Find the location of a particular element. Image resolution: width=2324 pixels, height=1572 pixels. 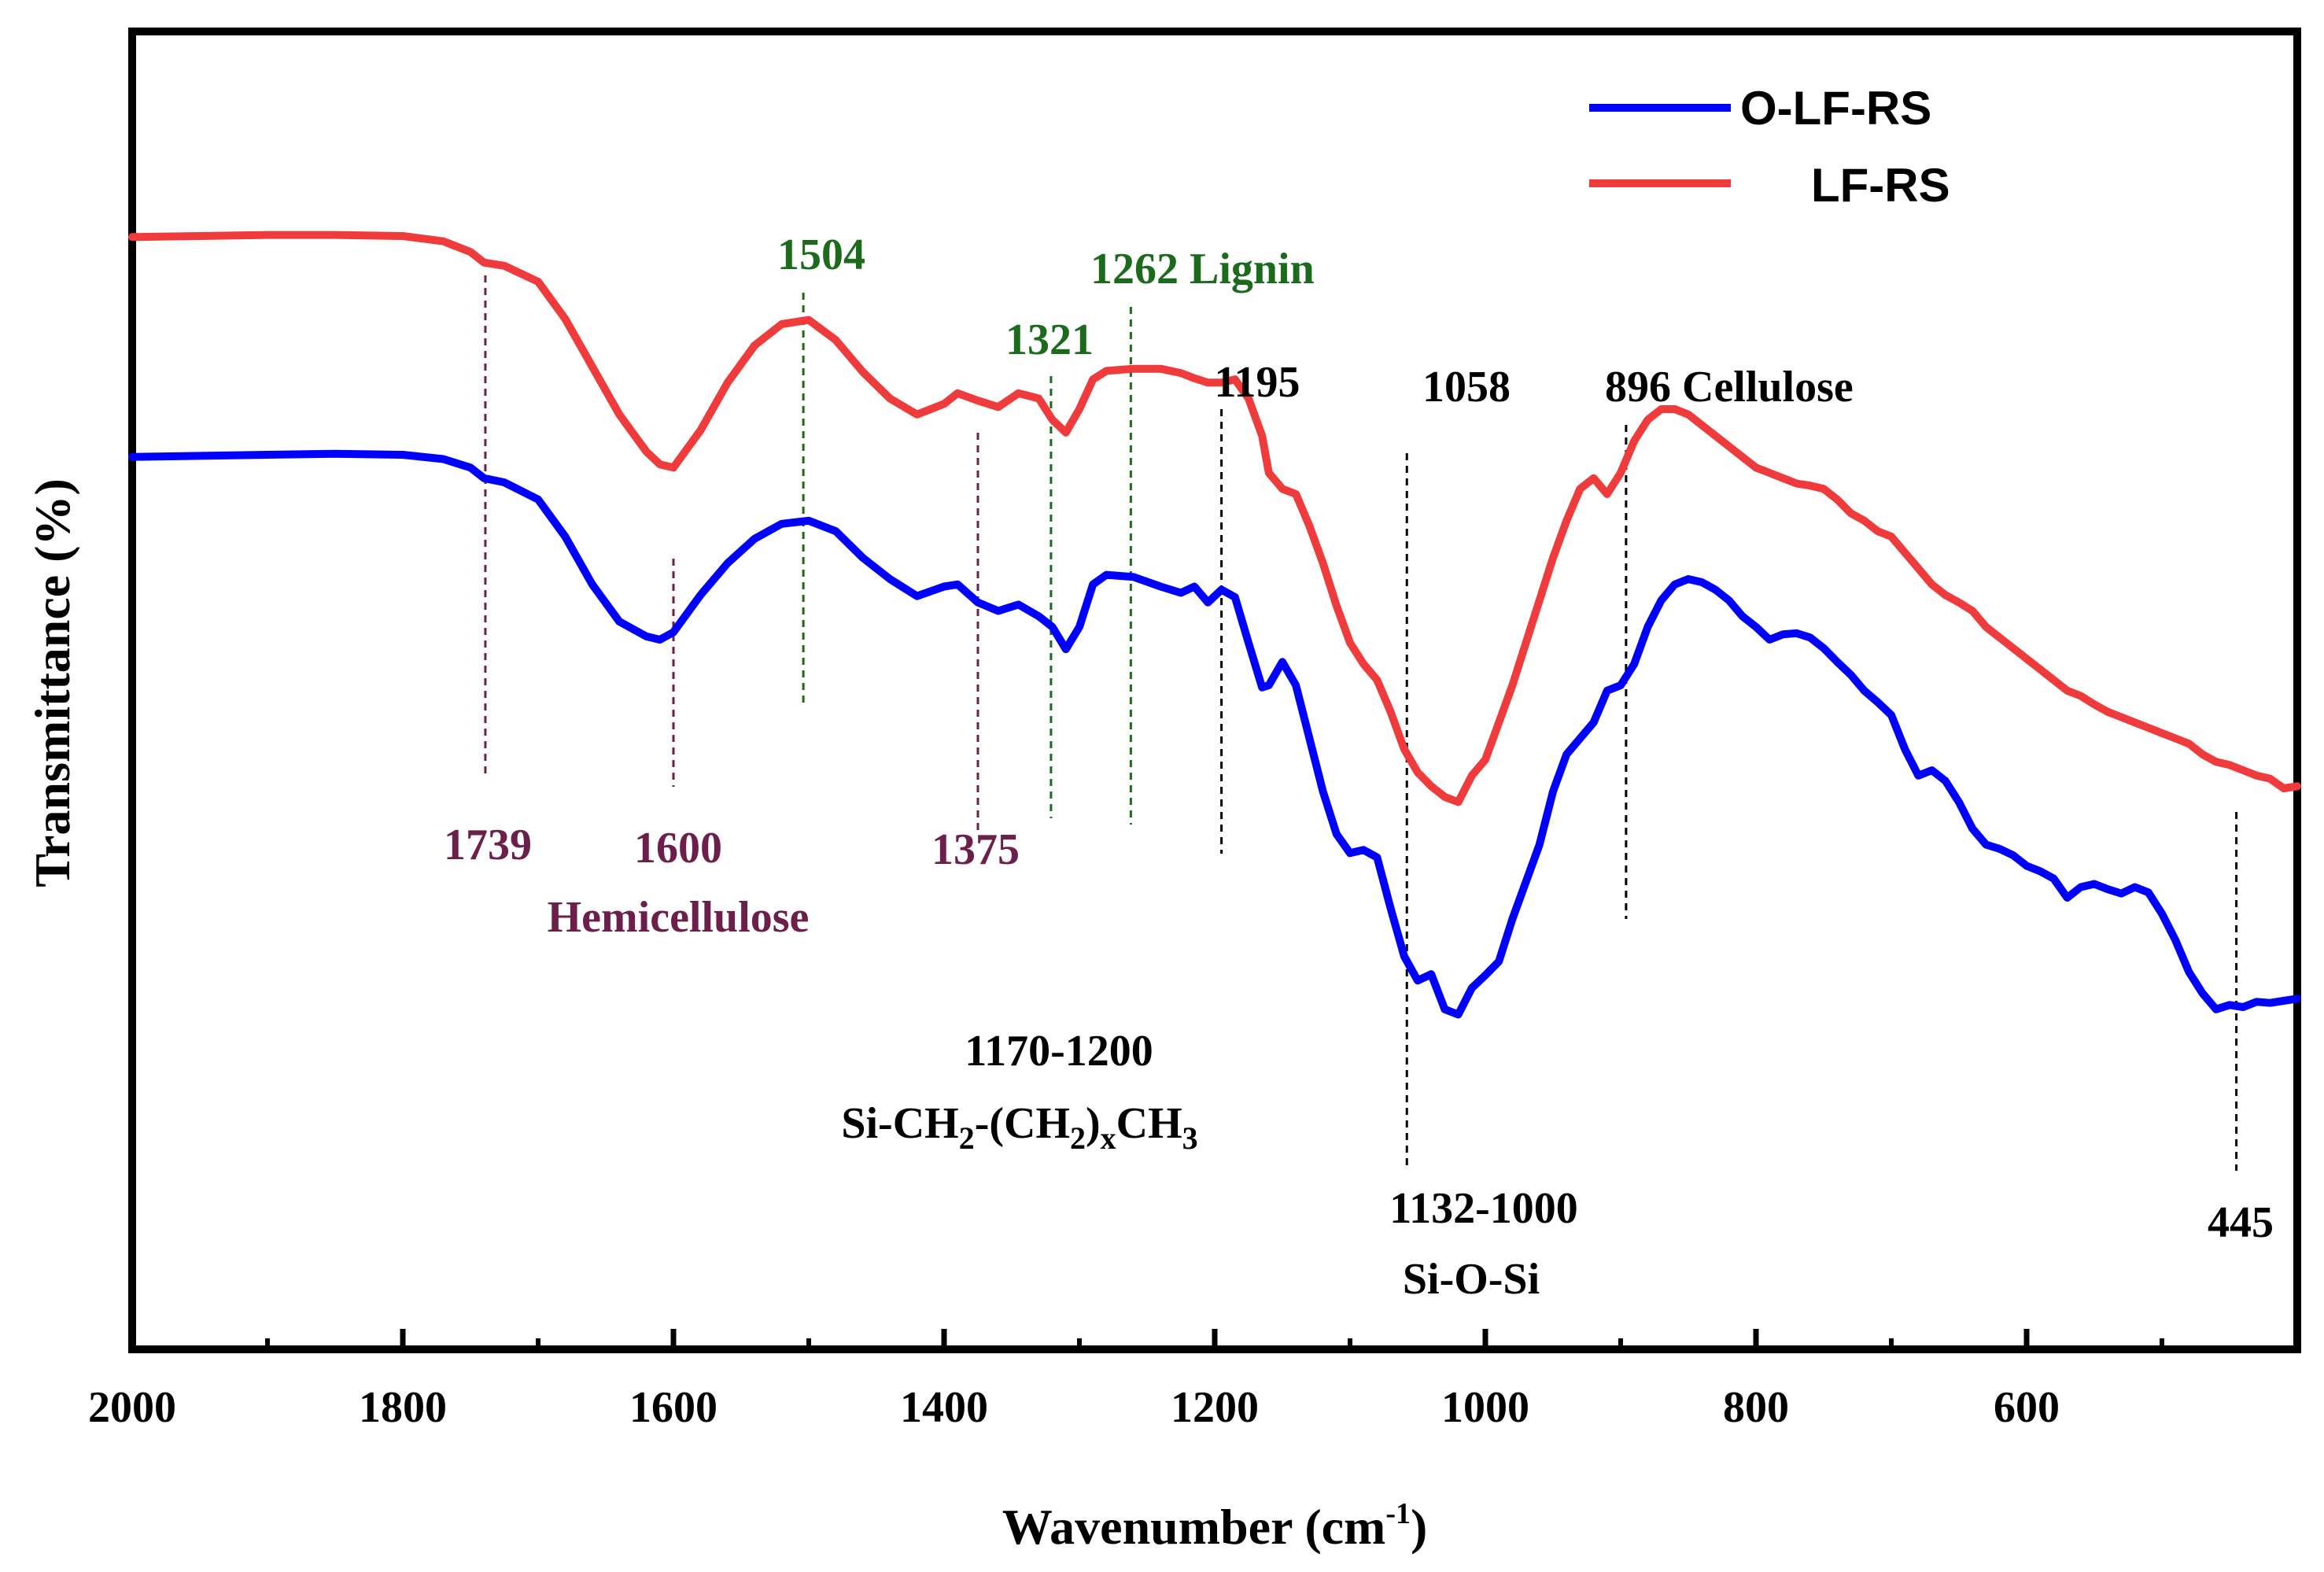

x-axis-title: Wavenumber (cm-1) is located at coordinates (1215, 1526).